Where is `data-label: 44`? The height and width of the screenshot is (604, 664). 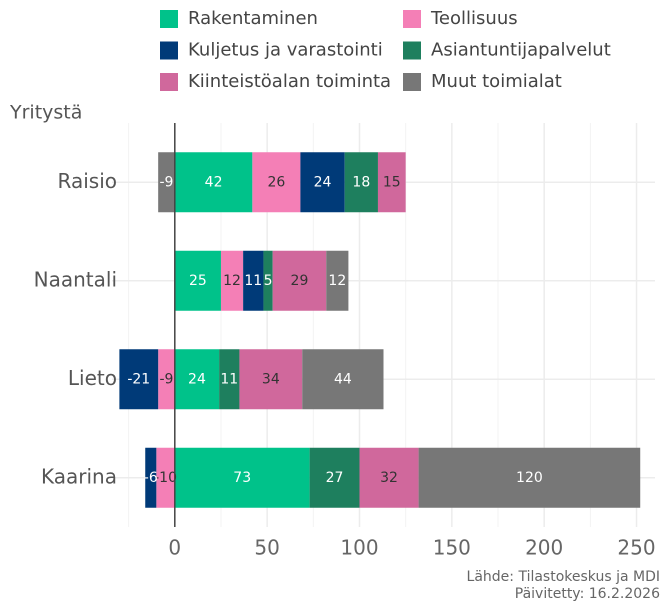 data-label: 44 is located at coordinates (343, 379).